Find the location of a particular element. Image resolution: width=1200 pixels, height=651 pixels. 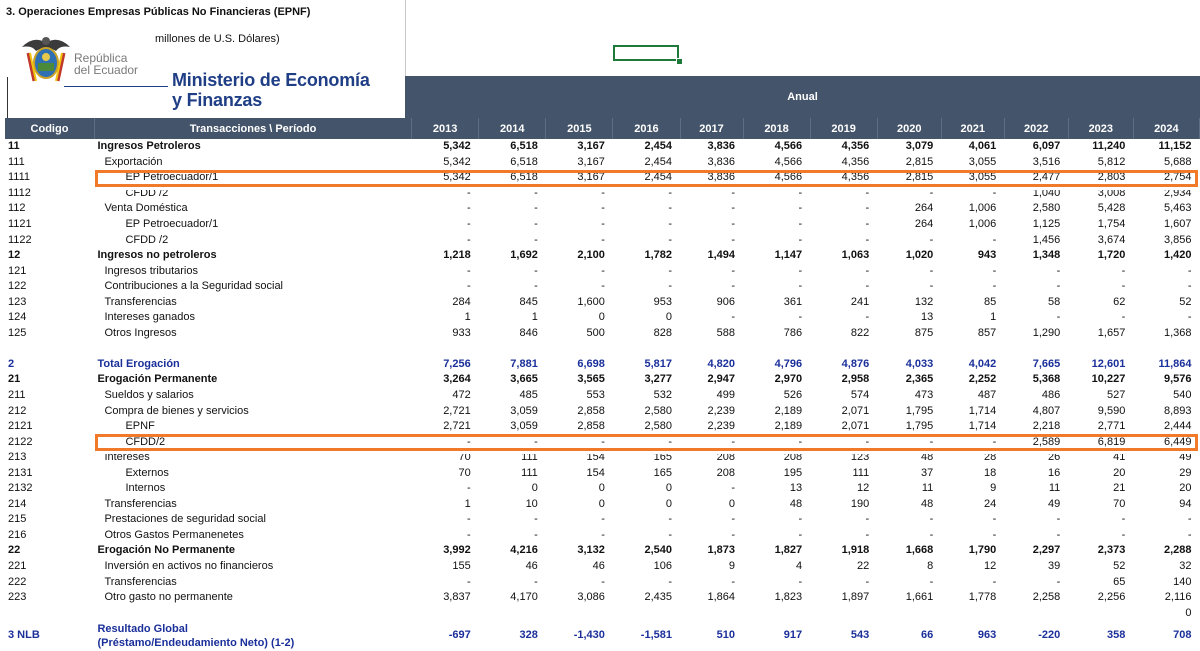

value-cell: 1,368 is located at coordinates (1177, 332).